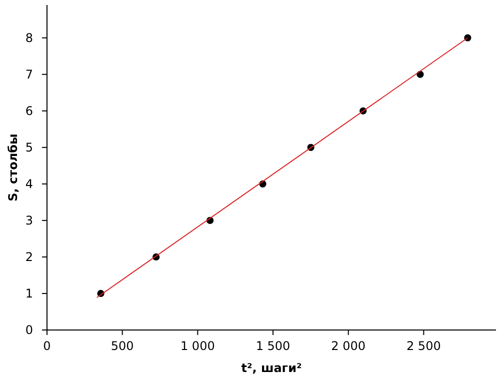 The height and width of the screenshot is (382, 502). I want to click on x-axis-title: t², шаги², so click(271, 368).